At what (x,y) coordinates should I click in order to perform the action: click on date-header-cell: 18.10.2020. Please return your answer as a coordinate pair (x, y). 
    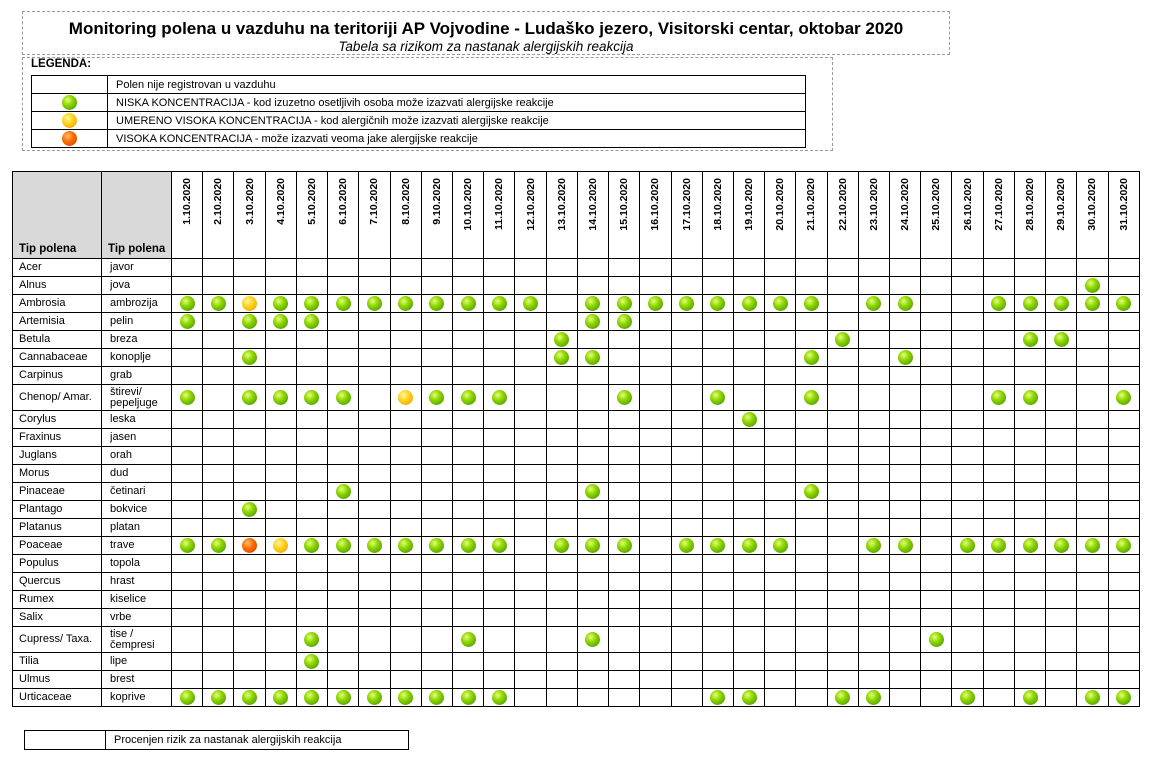
    Looking at the image, I should click on (717, 215).